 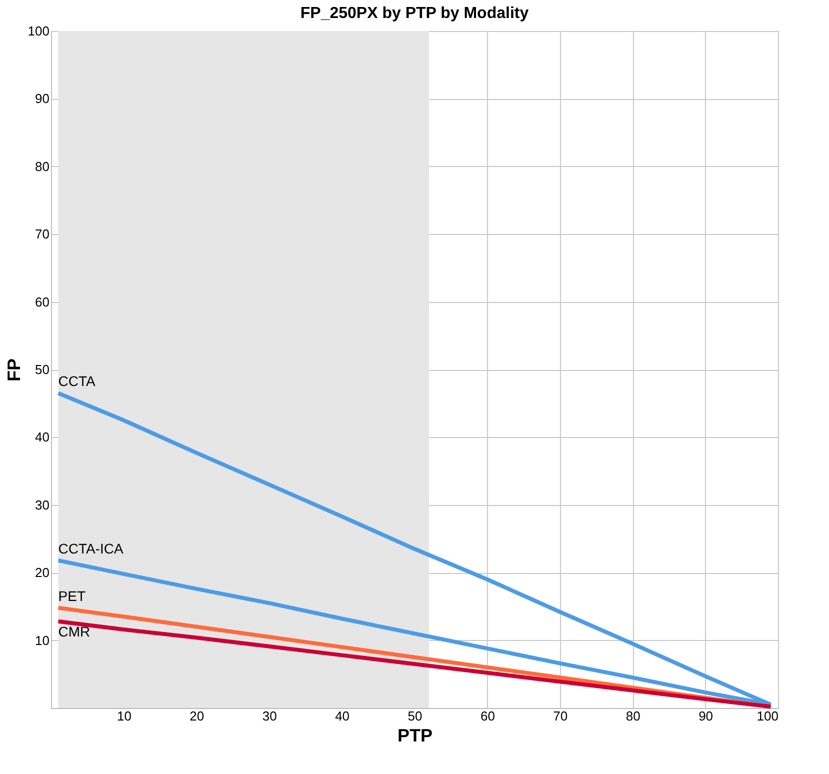 What do you see at coordinates (42, 369) in the screenshot?
I see `y-tick-label: 50` at bounding box center [42, 369].